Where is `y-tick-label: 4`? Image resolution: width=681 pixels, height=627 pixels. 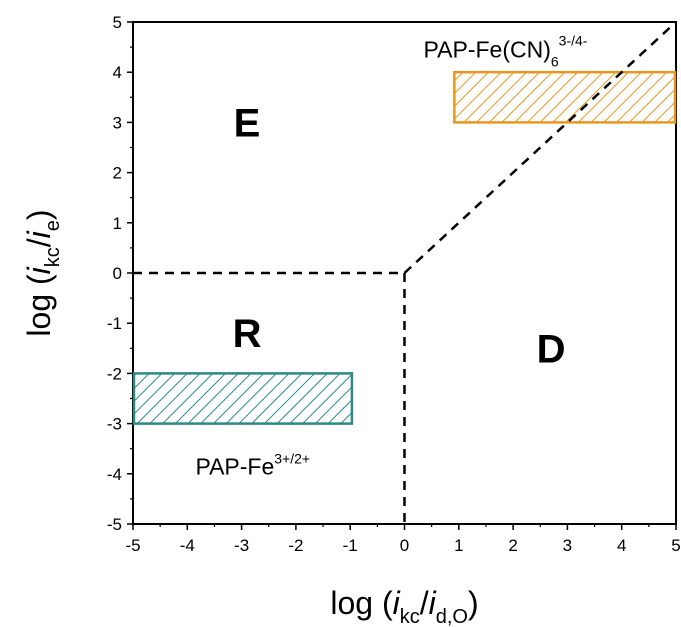 y-tick-label: 4 is located at coordinates (117, 72).